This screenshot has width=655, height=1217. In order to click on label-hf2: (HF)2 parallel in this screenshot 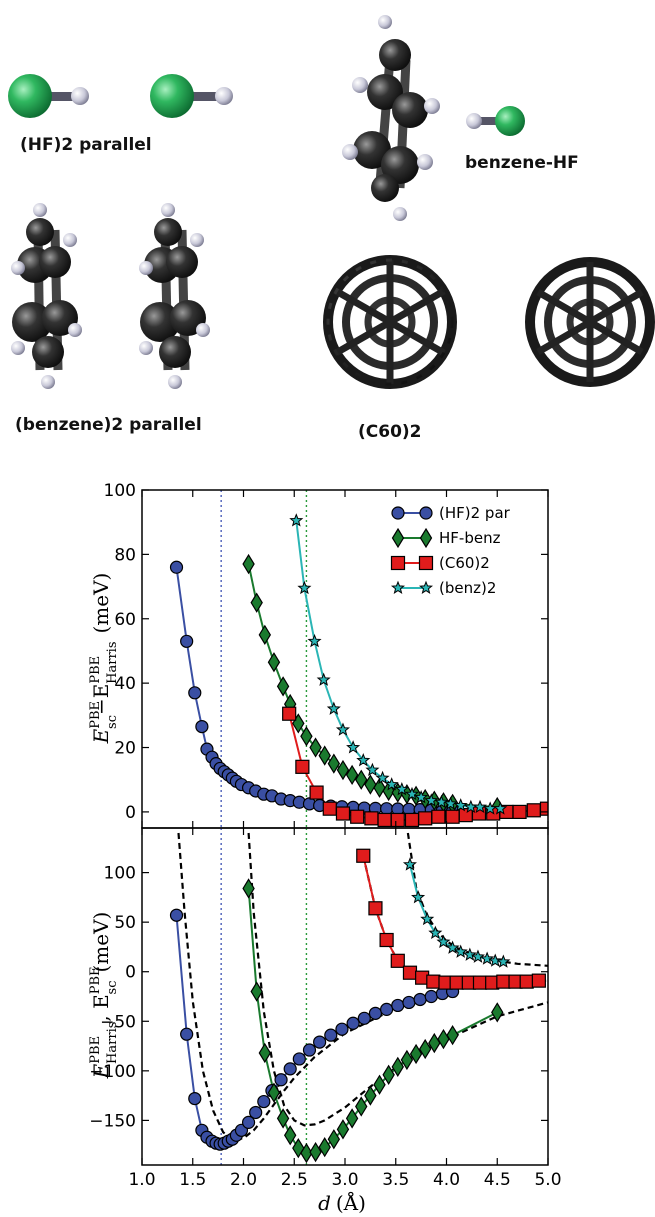, I will do `click(86, 145)`.